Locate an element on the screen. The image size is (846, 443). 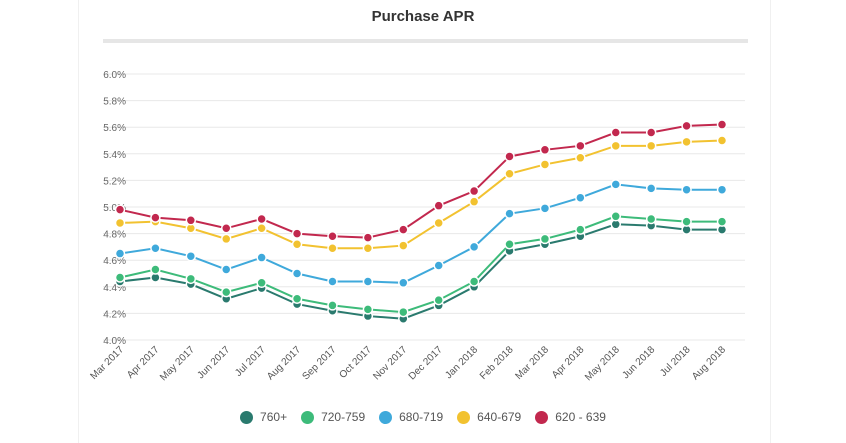
y-tick-label: 5.8% is located at coordinates (114, 102).